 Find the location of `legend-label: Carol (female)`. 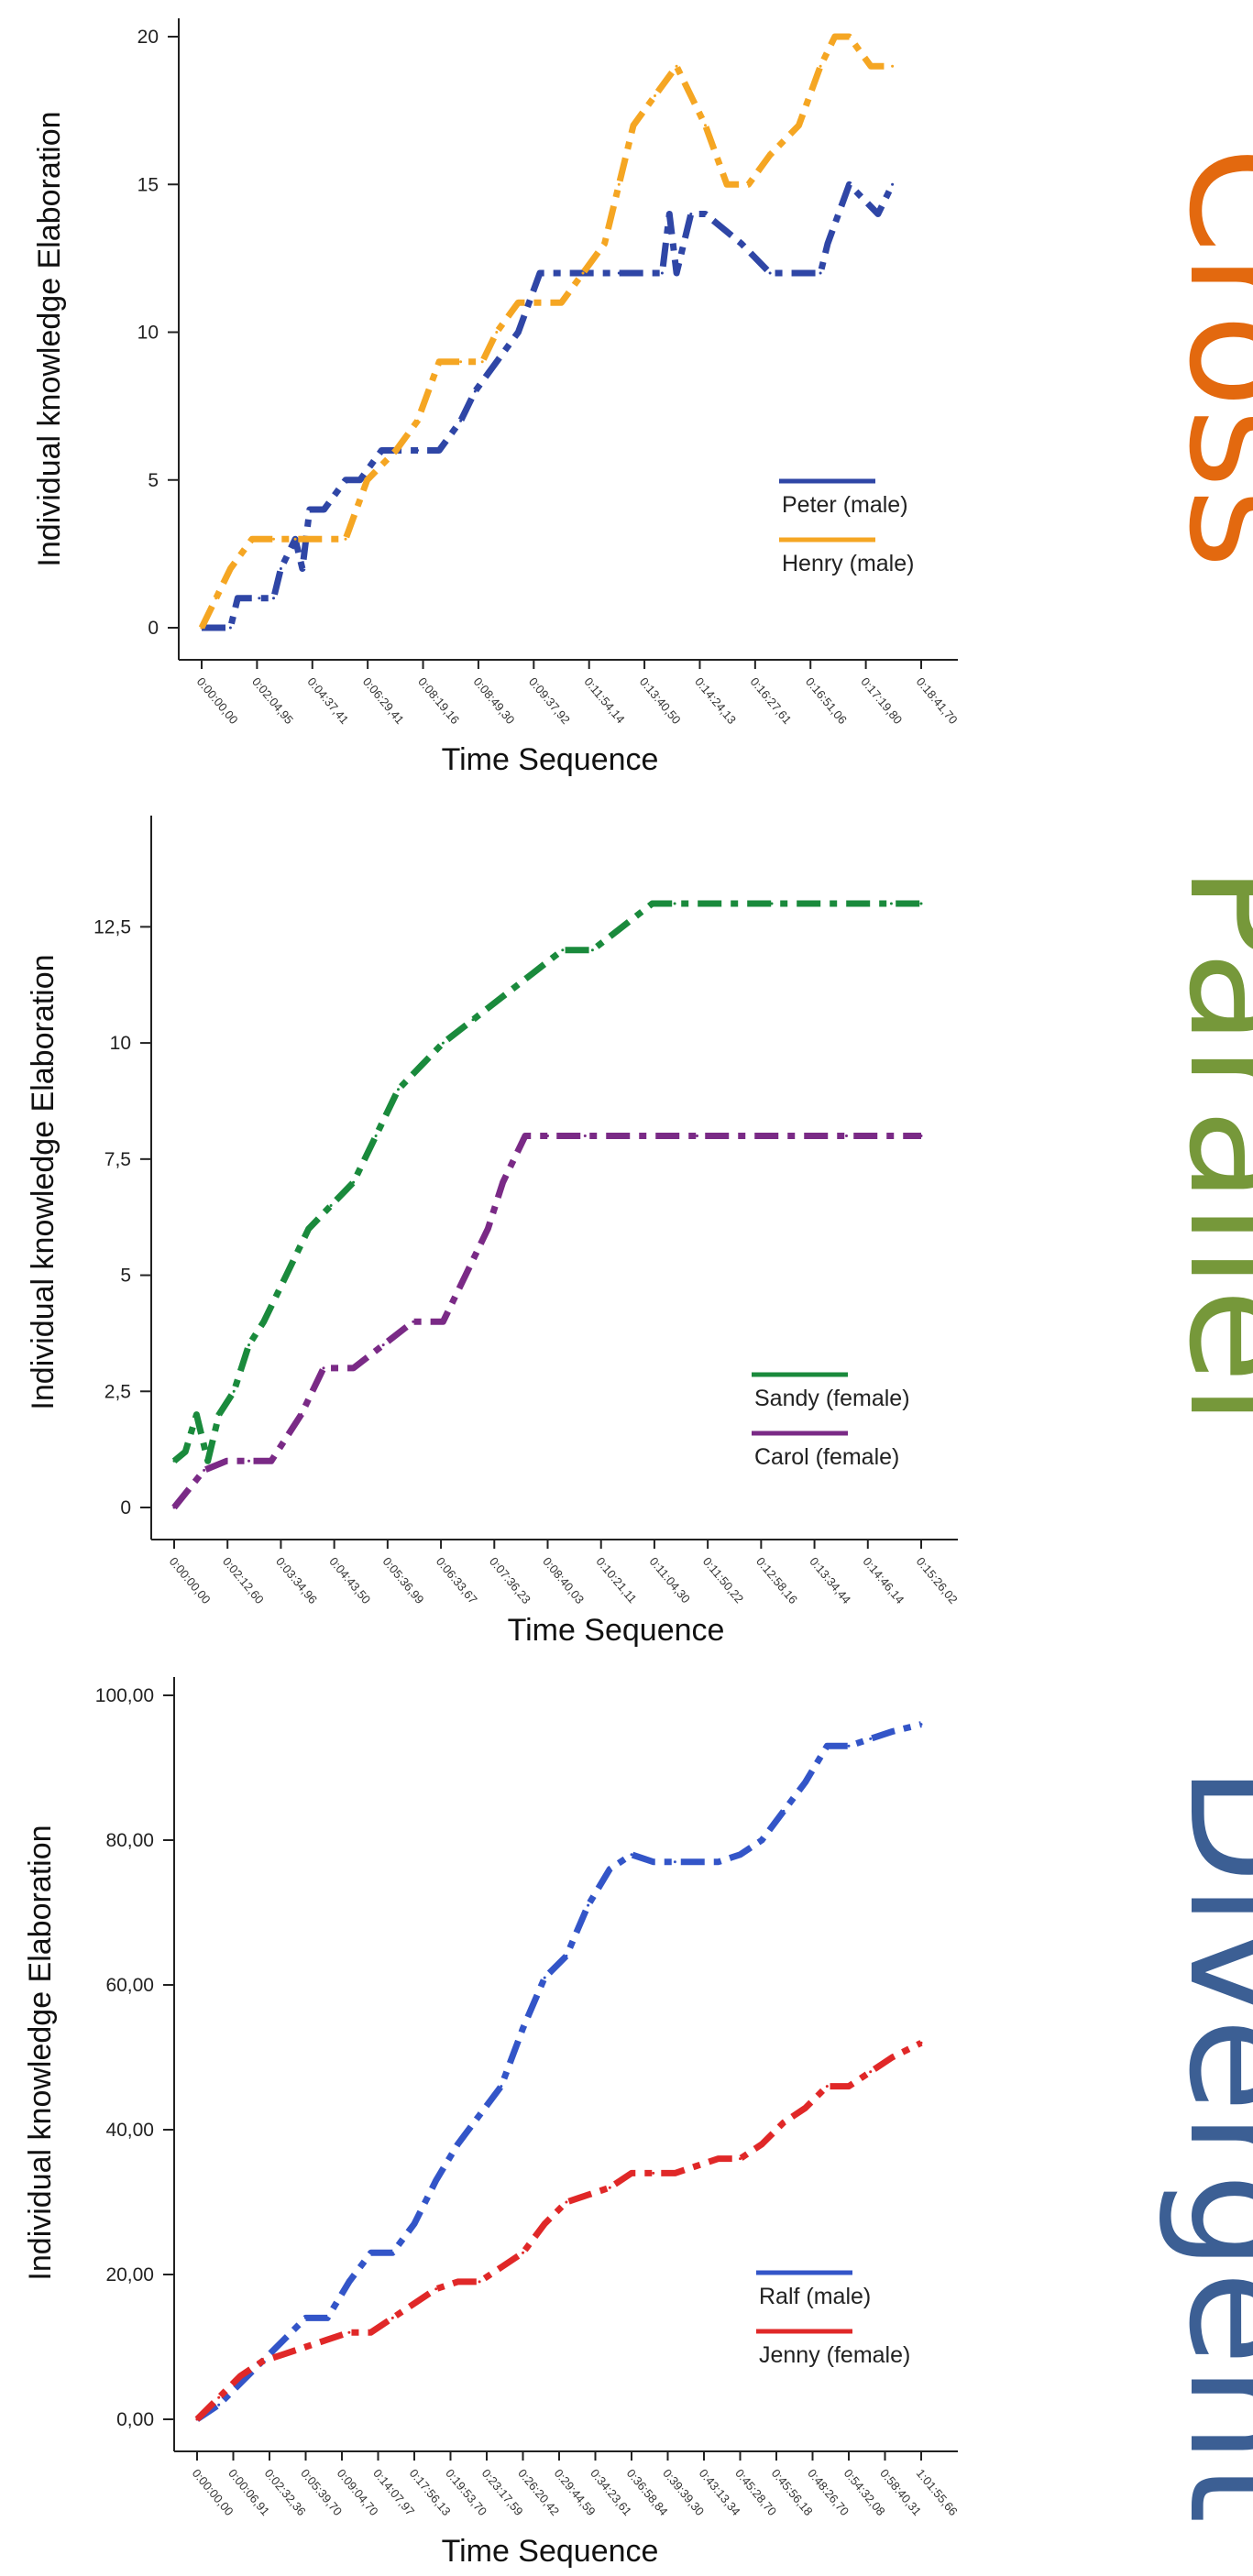

legend-label: Carol (female) is located at coordinates (826, 1457).